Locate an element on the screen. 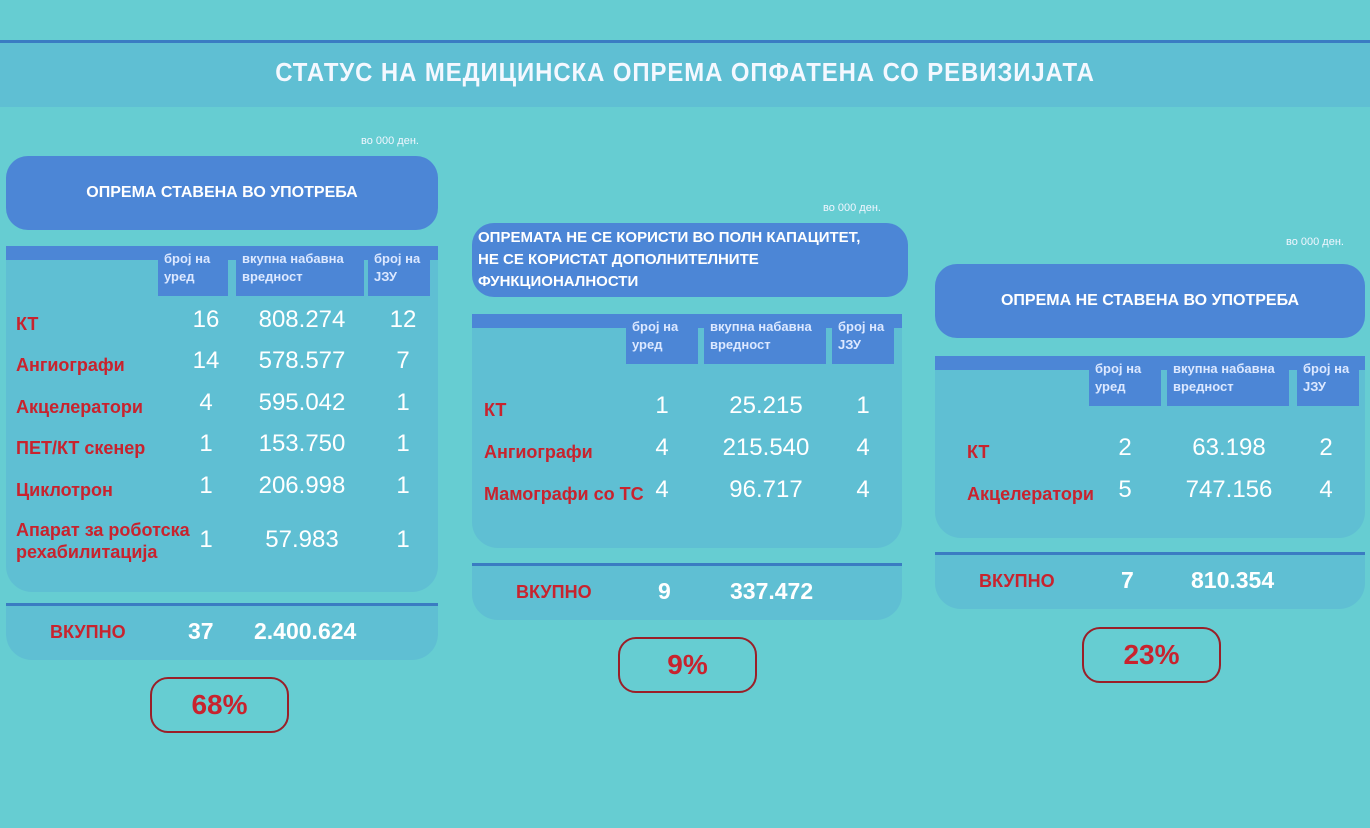  total-value: 2.400.624 is located at coordinates (305, 631).